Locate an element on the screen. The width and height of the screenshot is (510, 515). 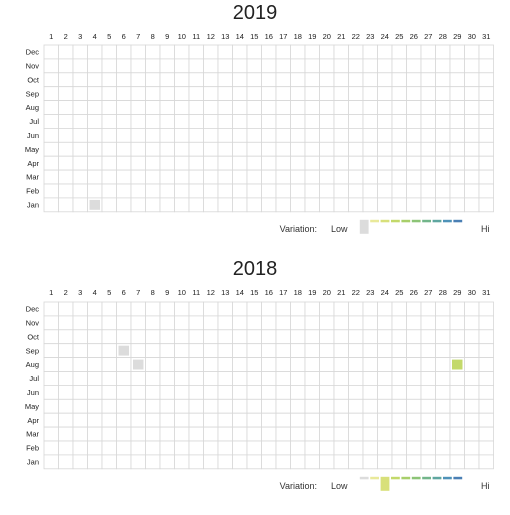
heatmap-cell-value is located at coordinates (138, 364).